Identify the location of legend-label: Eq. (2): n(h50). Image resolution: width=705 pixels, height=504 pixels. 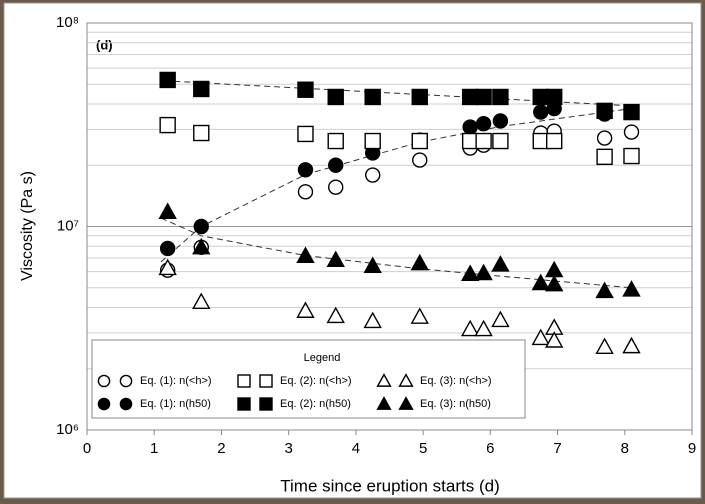
(315, 404).